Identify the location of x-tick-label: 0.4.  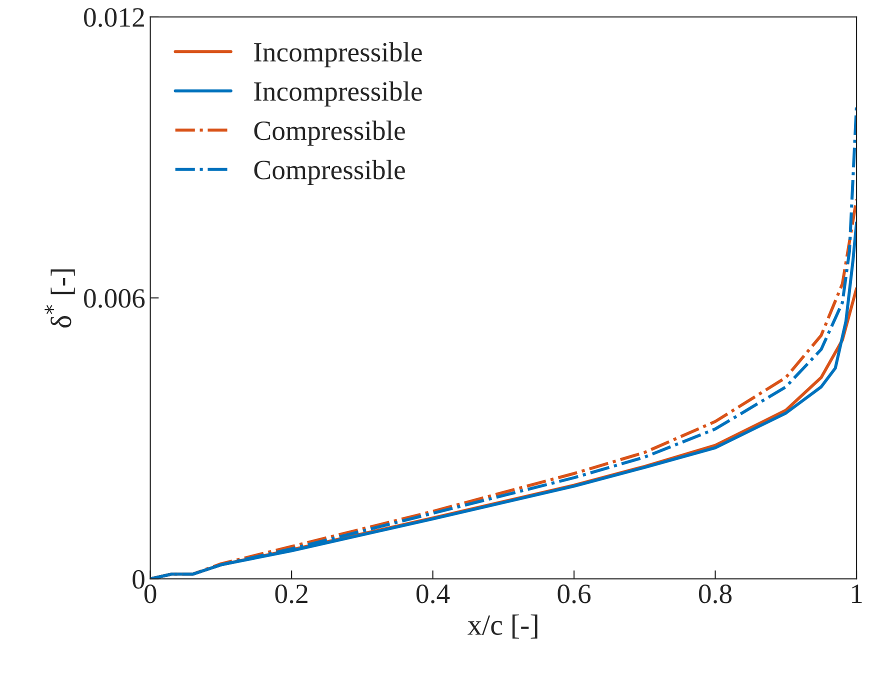
(433, 594).